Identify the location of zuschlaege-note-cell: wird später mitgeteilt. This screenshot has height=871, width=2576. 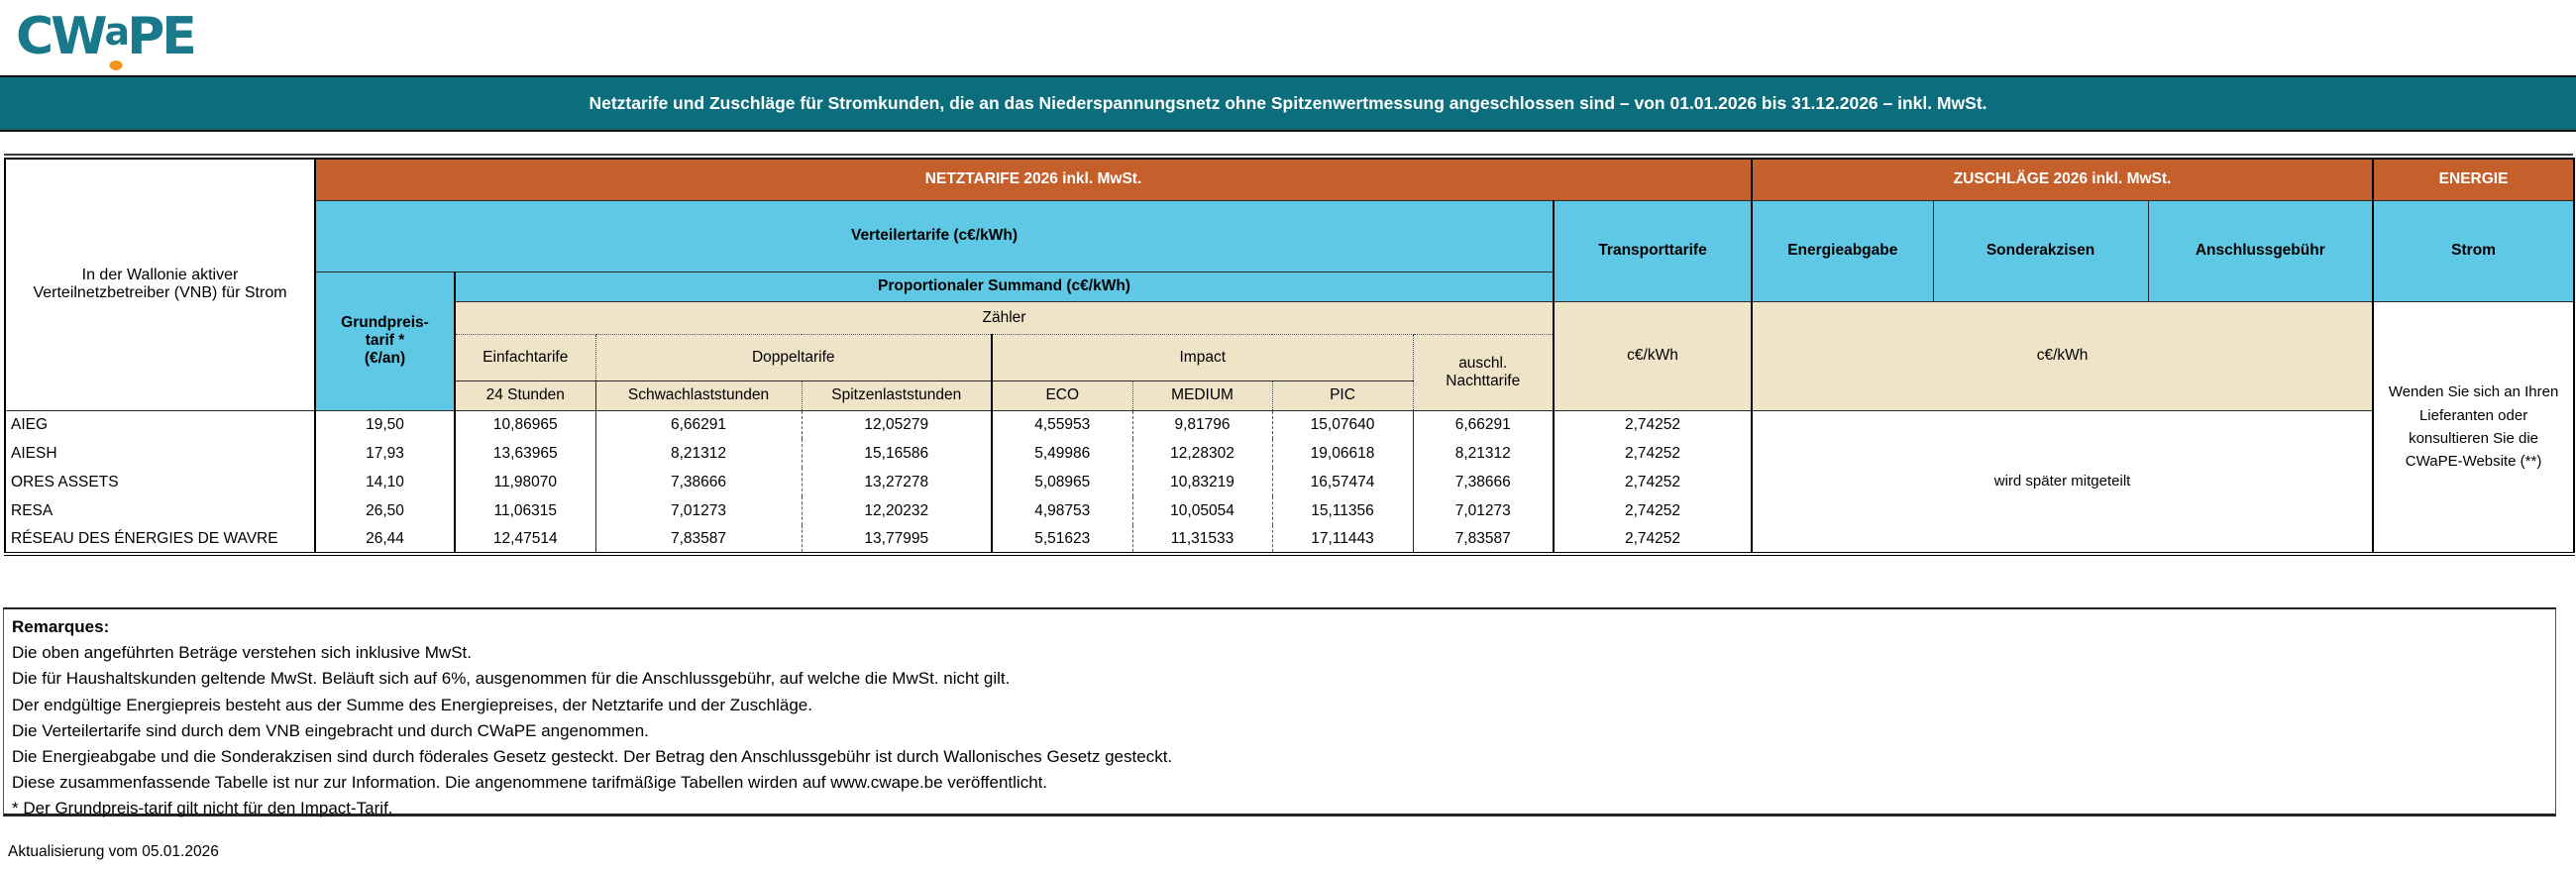
(2063, 482).